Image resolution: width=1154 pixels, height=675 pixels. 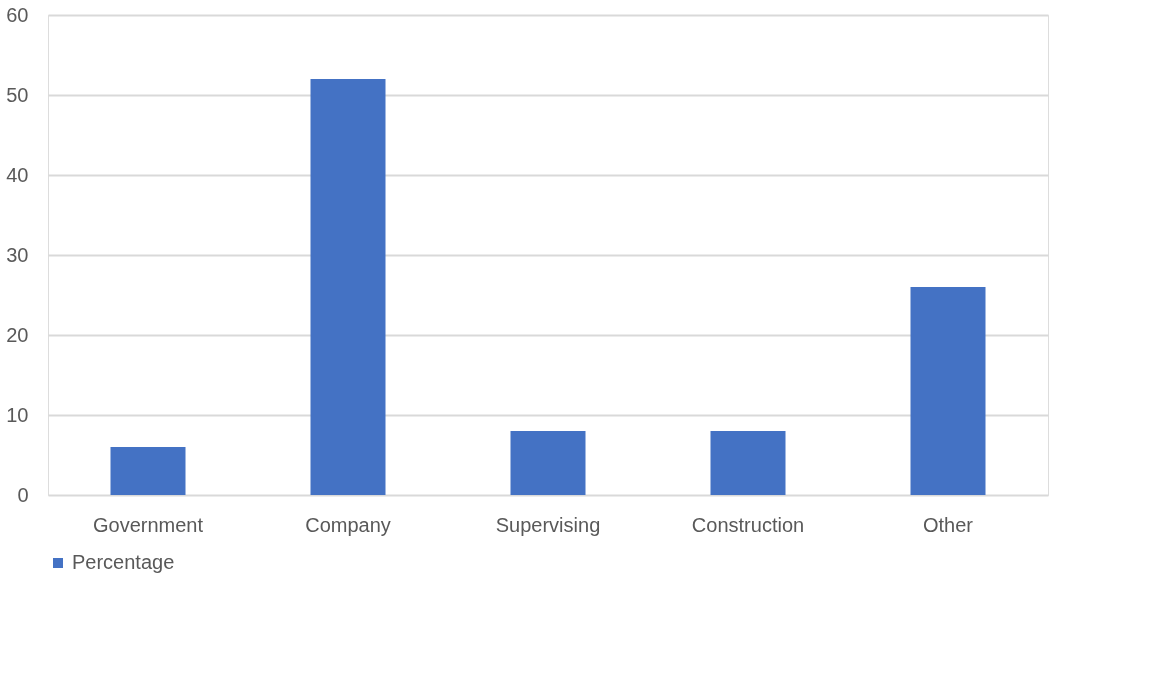 I want to click on y-tick-label: 30, so click(x=17, y=254).